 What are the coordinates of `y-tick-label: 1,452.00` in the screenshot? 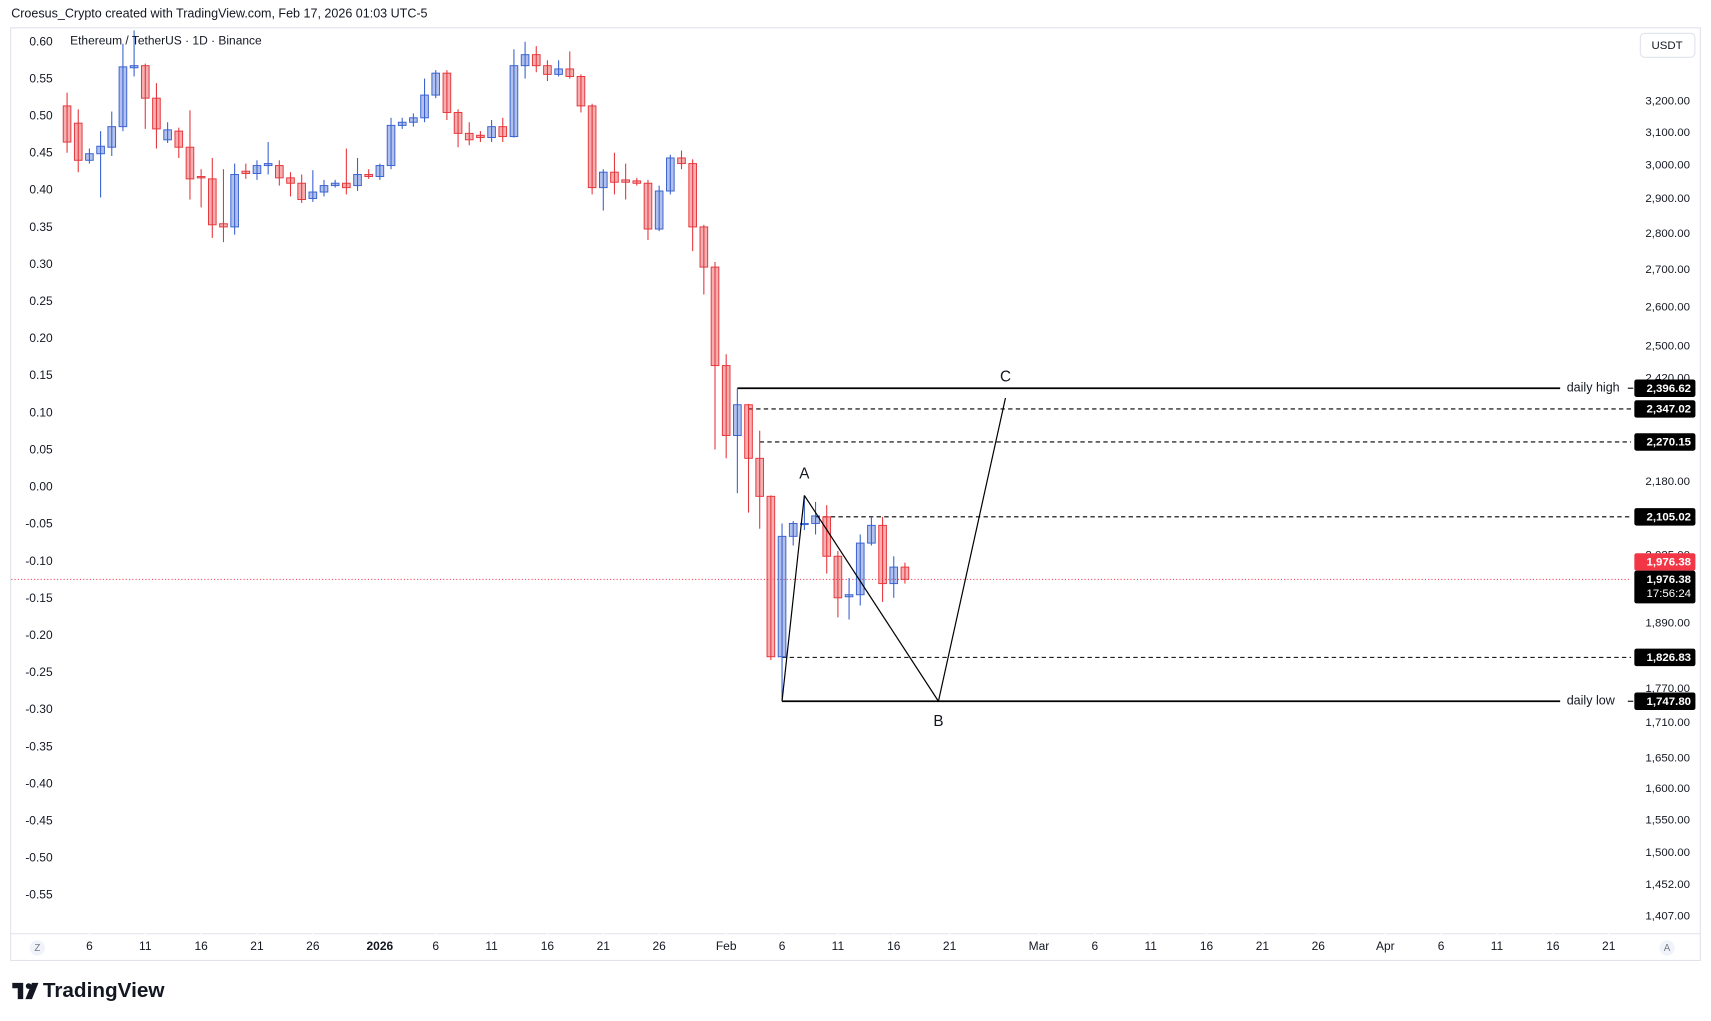 It's located at (1667, 885).